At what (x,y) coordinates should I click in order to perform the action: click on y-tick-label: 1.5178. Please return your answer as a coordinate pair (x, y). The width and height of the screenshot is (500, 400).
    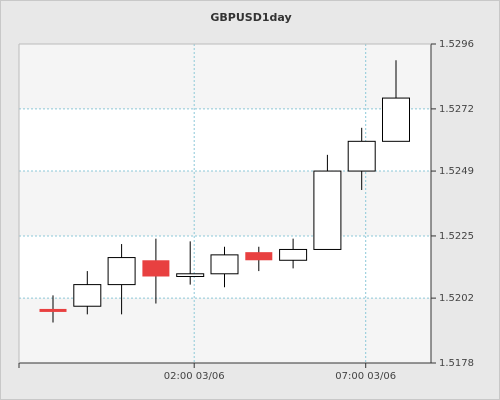
    Looking at the image, I should click on (456, 363).